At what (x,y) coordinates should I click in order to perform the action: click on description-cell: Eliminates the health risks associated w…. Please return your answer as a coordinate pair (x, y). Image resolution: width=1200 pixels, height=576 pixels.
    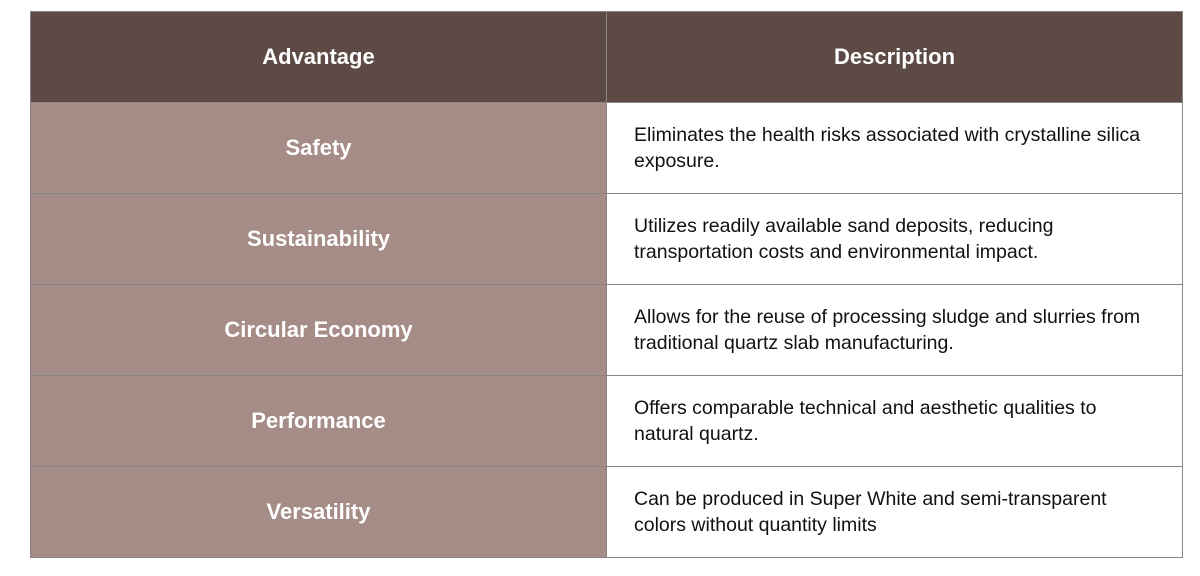
    Looking at the image, I should click on (894, 148).